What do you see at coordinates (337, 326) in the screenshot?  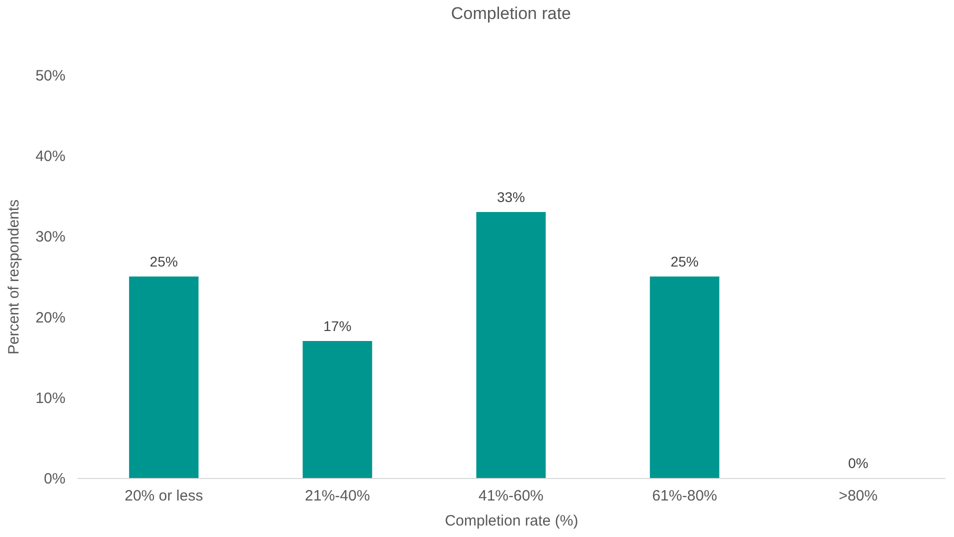 I see `data-label: 17%` at bounding box center [337, 326].